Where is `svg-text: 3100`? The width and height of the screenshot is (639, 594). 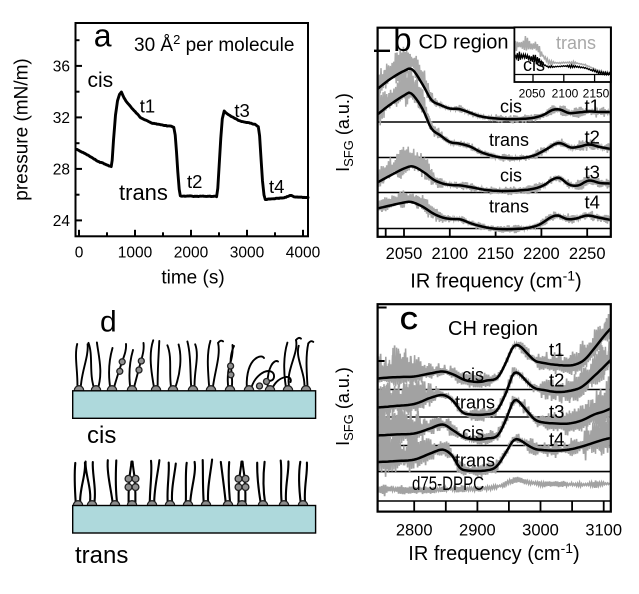
svg-text: 3100 is located at coordinates (603, 531).